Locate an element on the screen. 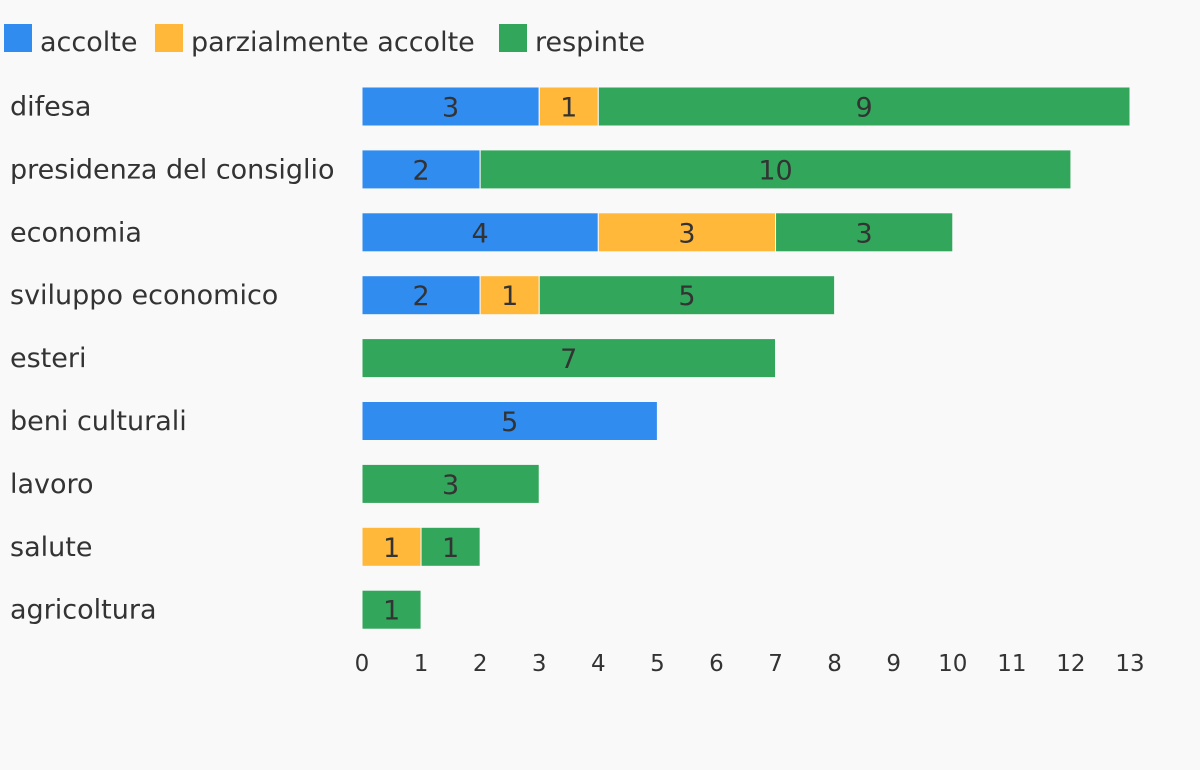 The height and width of the screenshot is (770, 1200). data-label-agricoltura-respinte: 1 is located at coordinates (391, 611).